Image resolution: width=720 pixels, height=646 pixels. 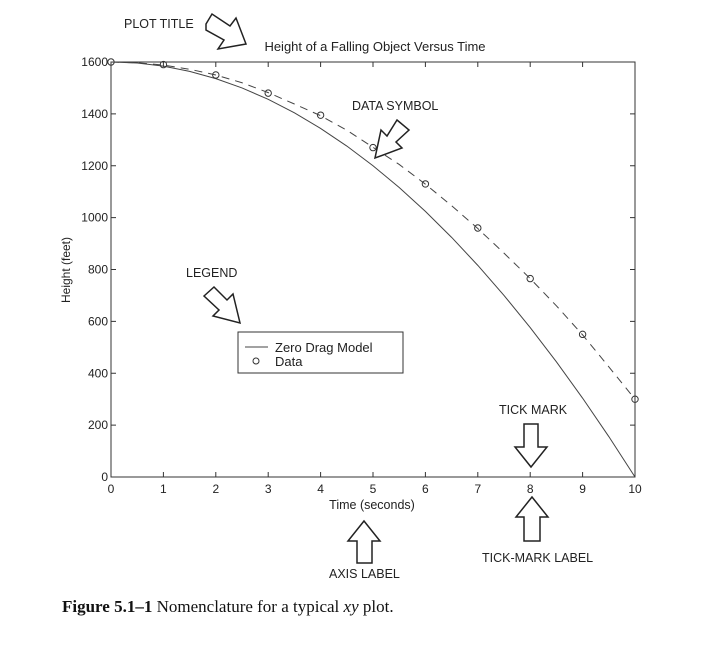 What do you see at coordinates (635, 489) in the screenshot?
I see `x-tick-label-10: 10` at bounding box center [635, 489].